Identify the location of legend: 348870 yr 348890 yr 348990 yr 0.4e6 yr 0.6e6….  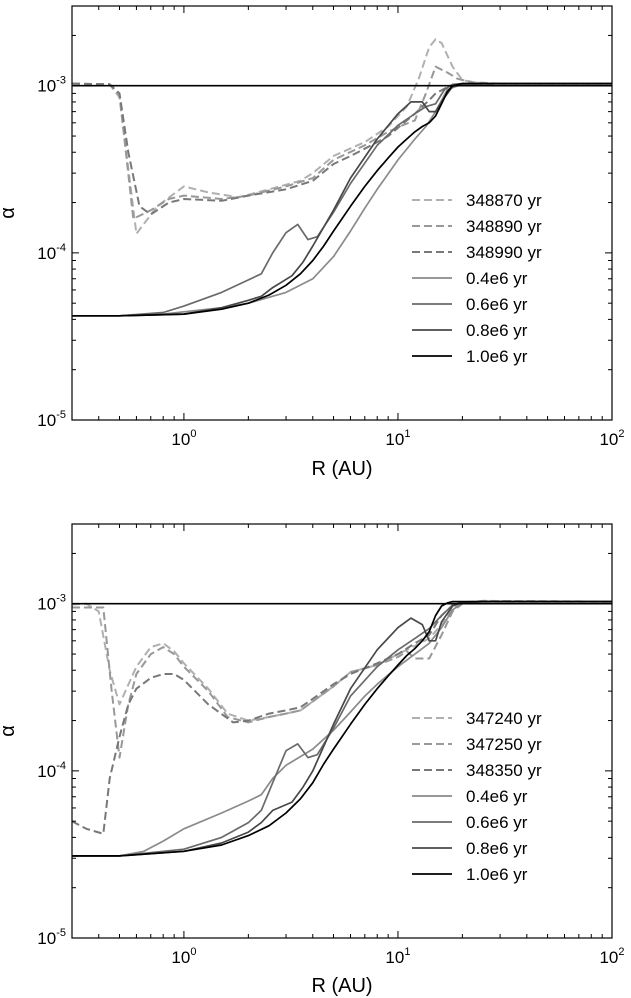
(477, 278).